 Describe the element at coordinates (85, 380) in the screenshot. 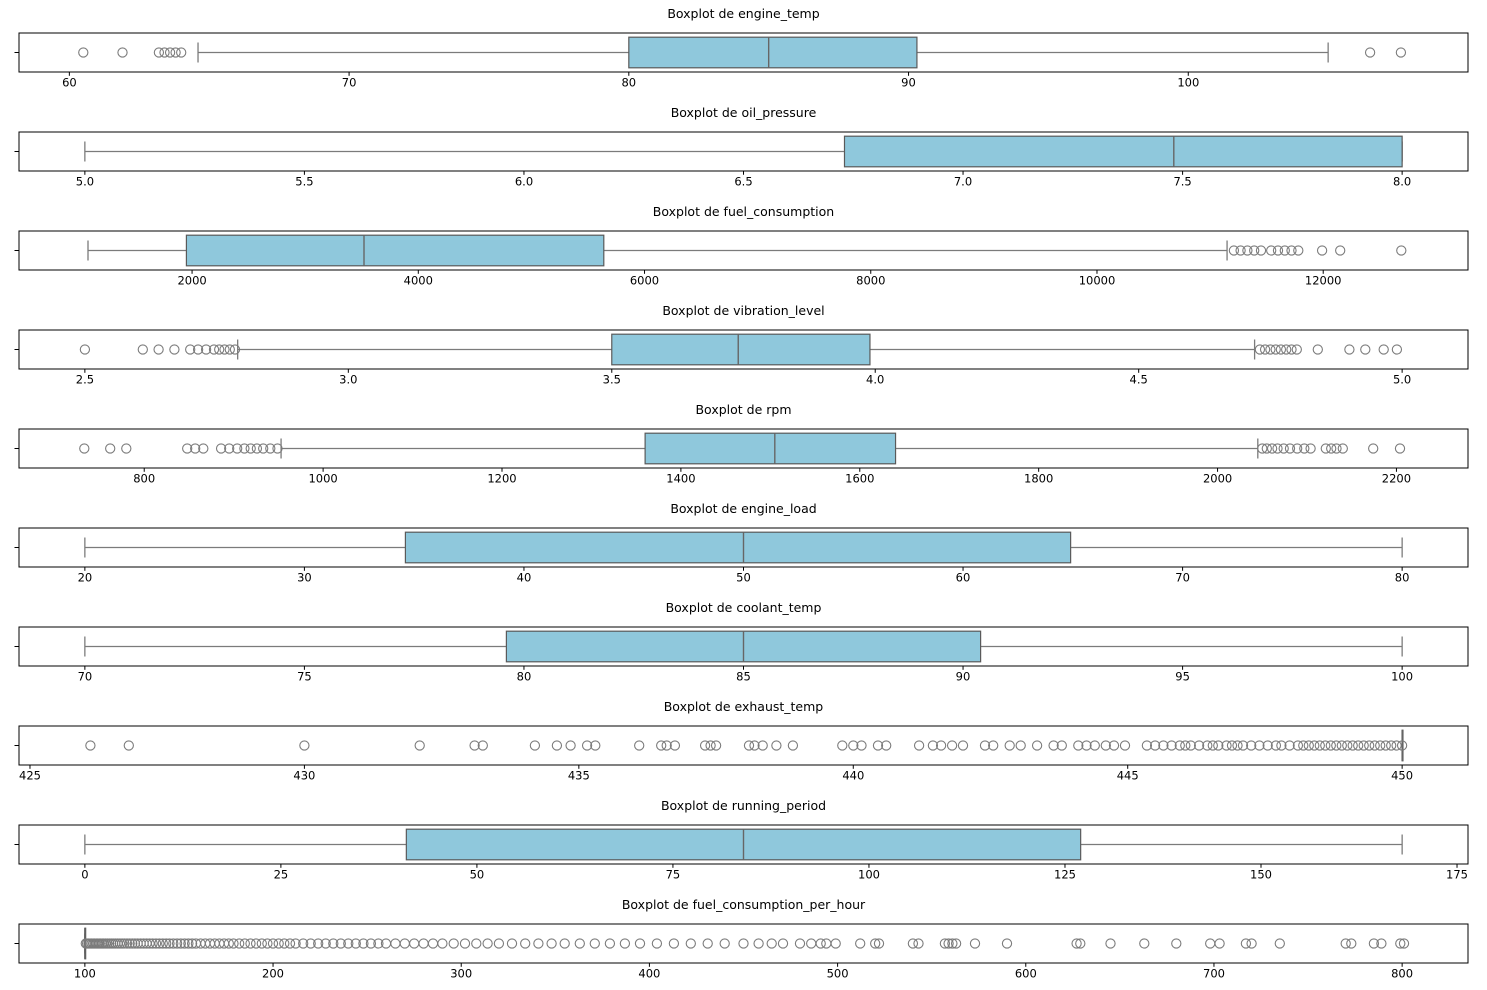

I see `x-tick-label: 2.5` at that location.